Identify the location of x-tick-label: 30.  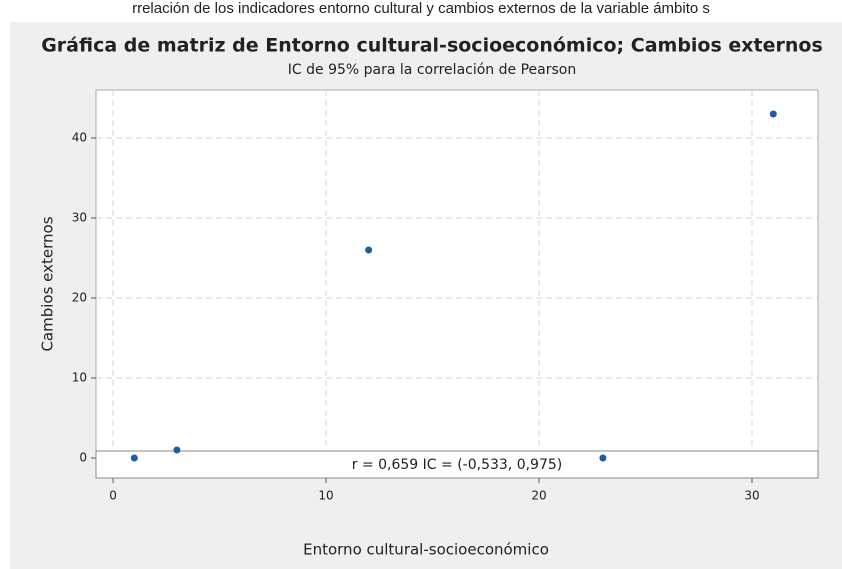
(751, 496).